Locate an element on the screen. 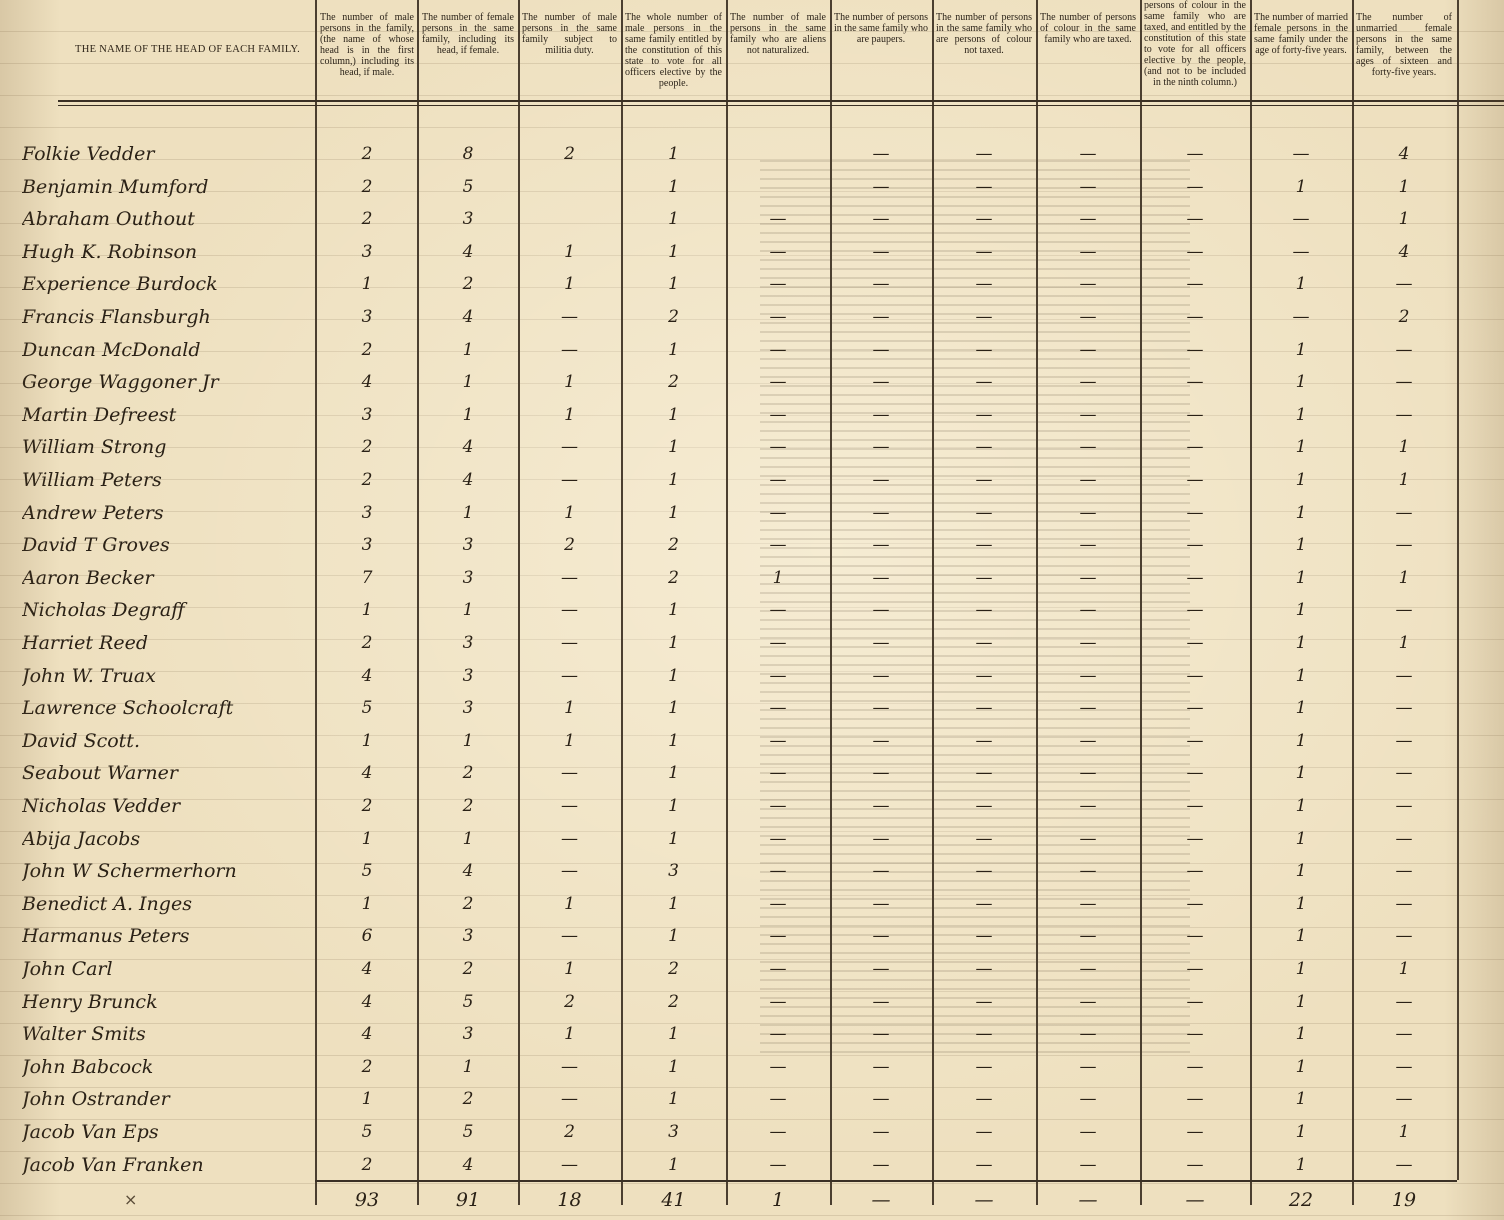 Image resolution: width=1504 pixels, height=1220 pixels. head-of-family-name: Martin Defreest is located at coordinates (99, 414).